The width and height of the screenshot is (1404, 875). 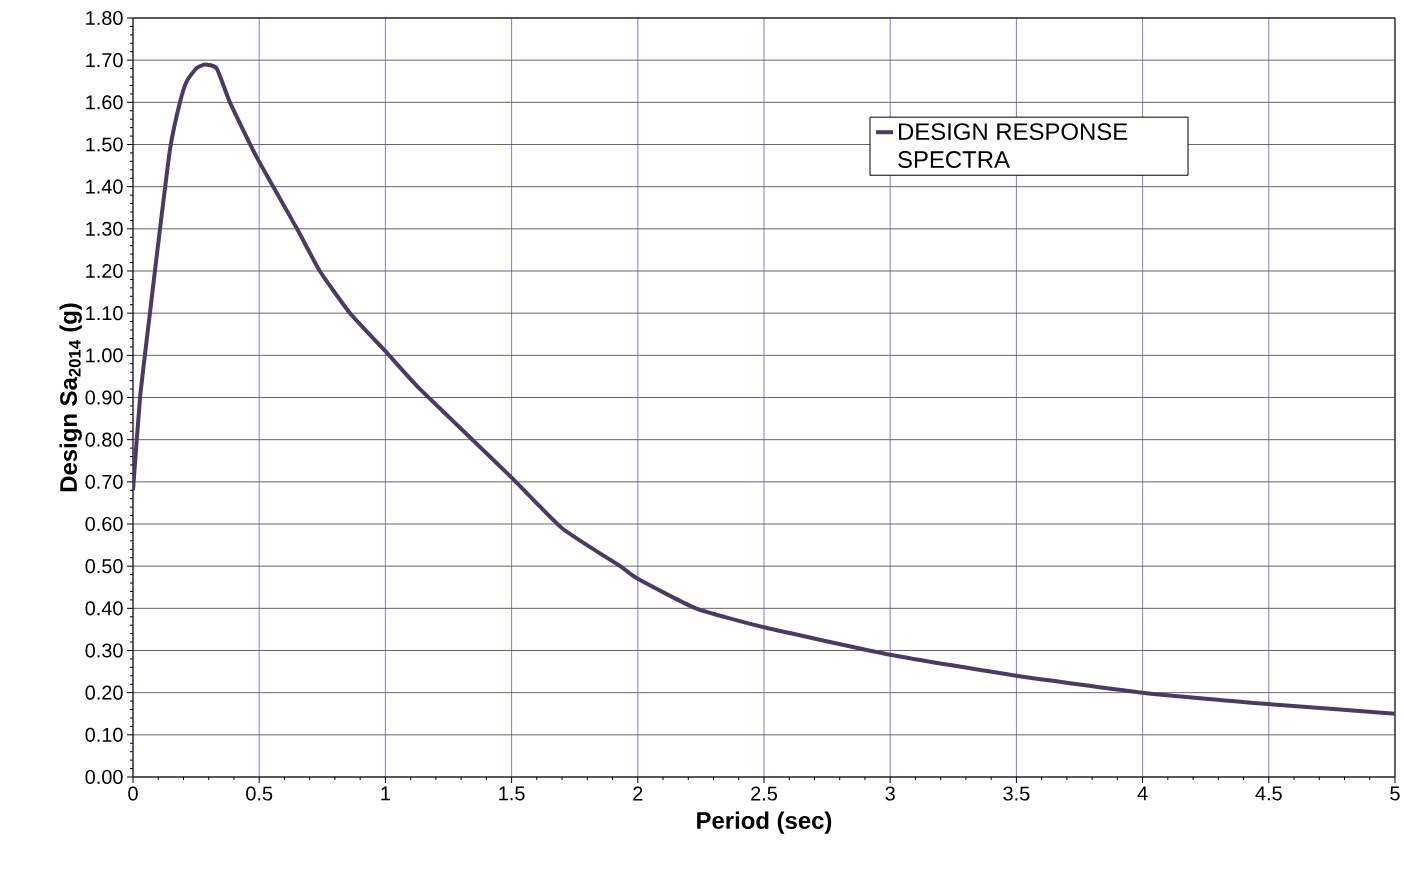 I want to click on x-tick-label: 0.5, so click(x=259, y=793).